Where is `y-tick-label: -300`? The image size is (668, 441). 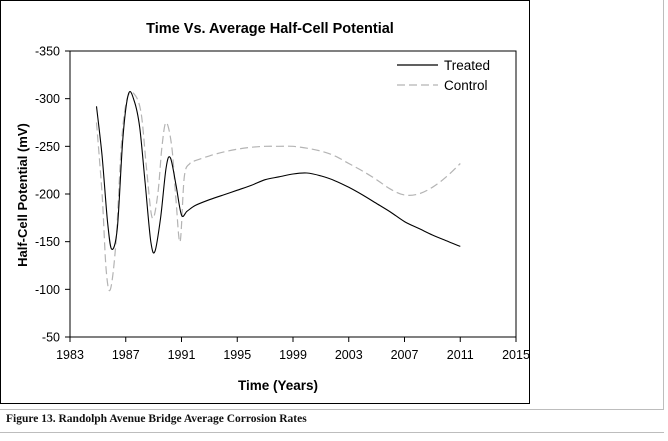
y-tick-label: -300 is located at coordinates (47, 99).